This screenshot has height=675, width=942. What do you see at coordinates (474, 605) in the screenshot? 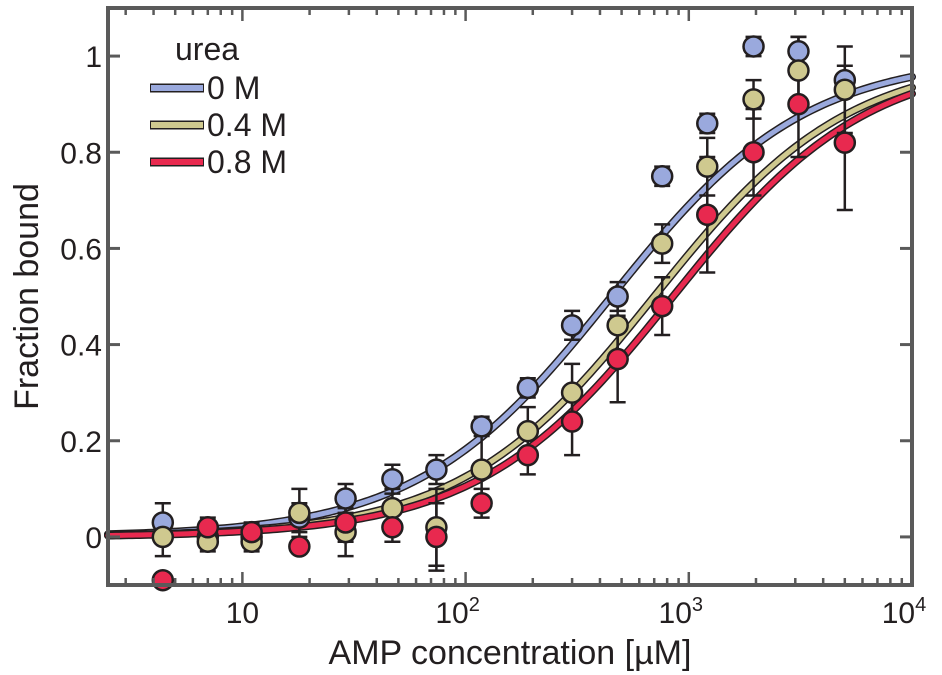
I see `x-tick-exponent: 2` at bounding box center [474, 605].